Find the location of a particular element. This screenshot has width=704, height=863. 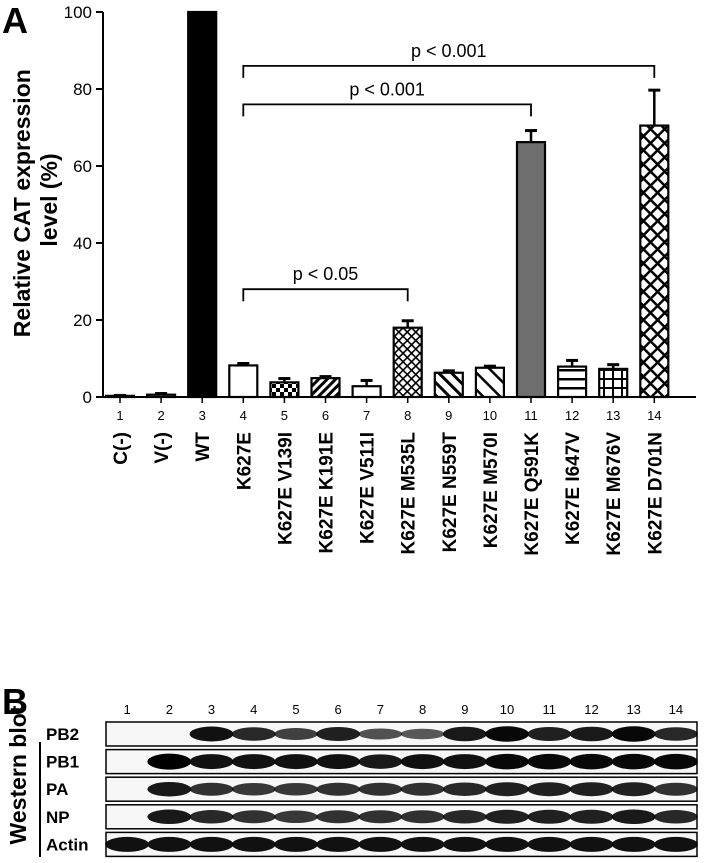

lane-number: 3 is located at coordinates (202, 415).